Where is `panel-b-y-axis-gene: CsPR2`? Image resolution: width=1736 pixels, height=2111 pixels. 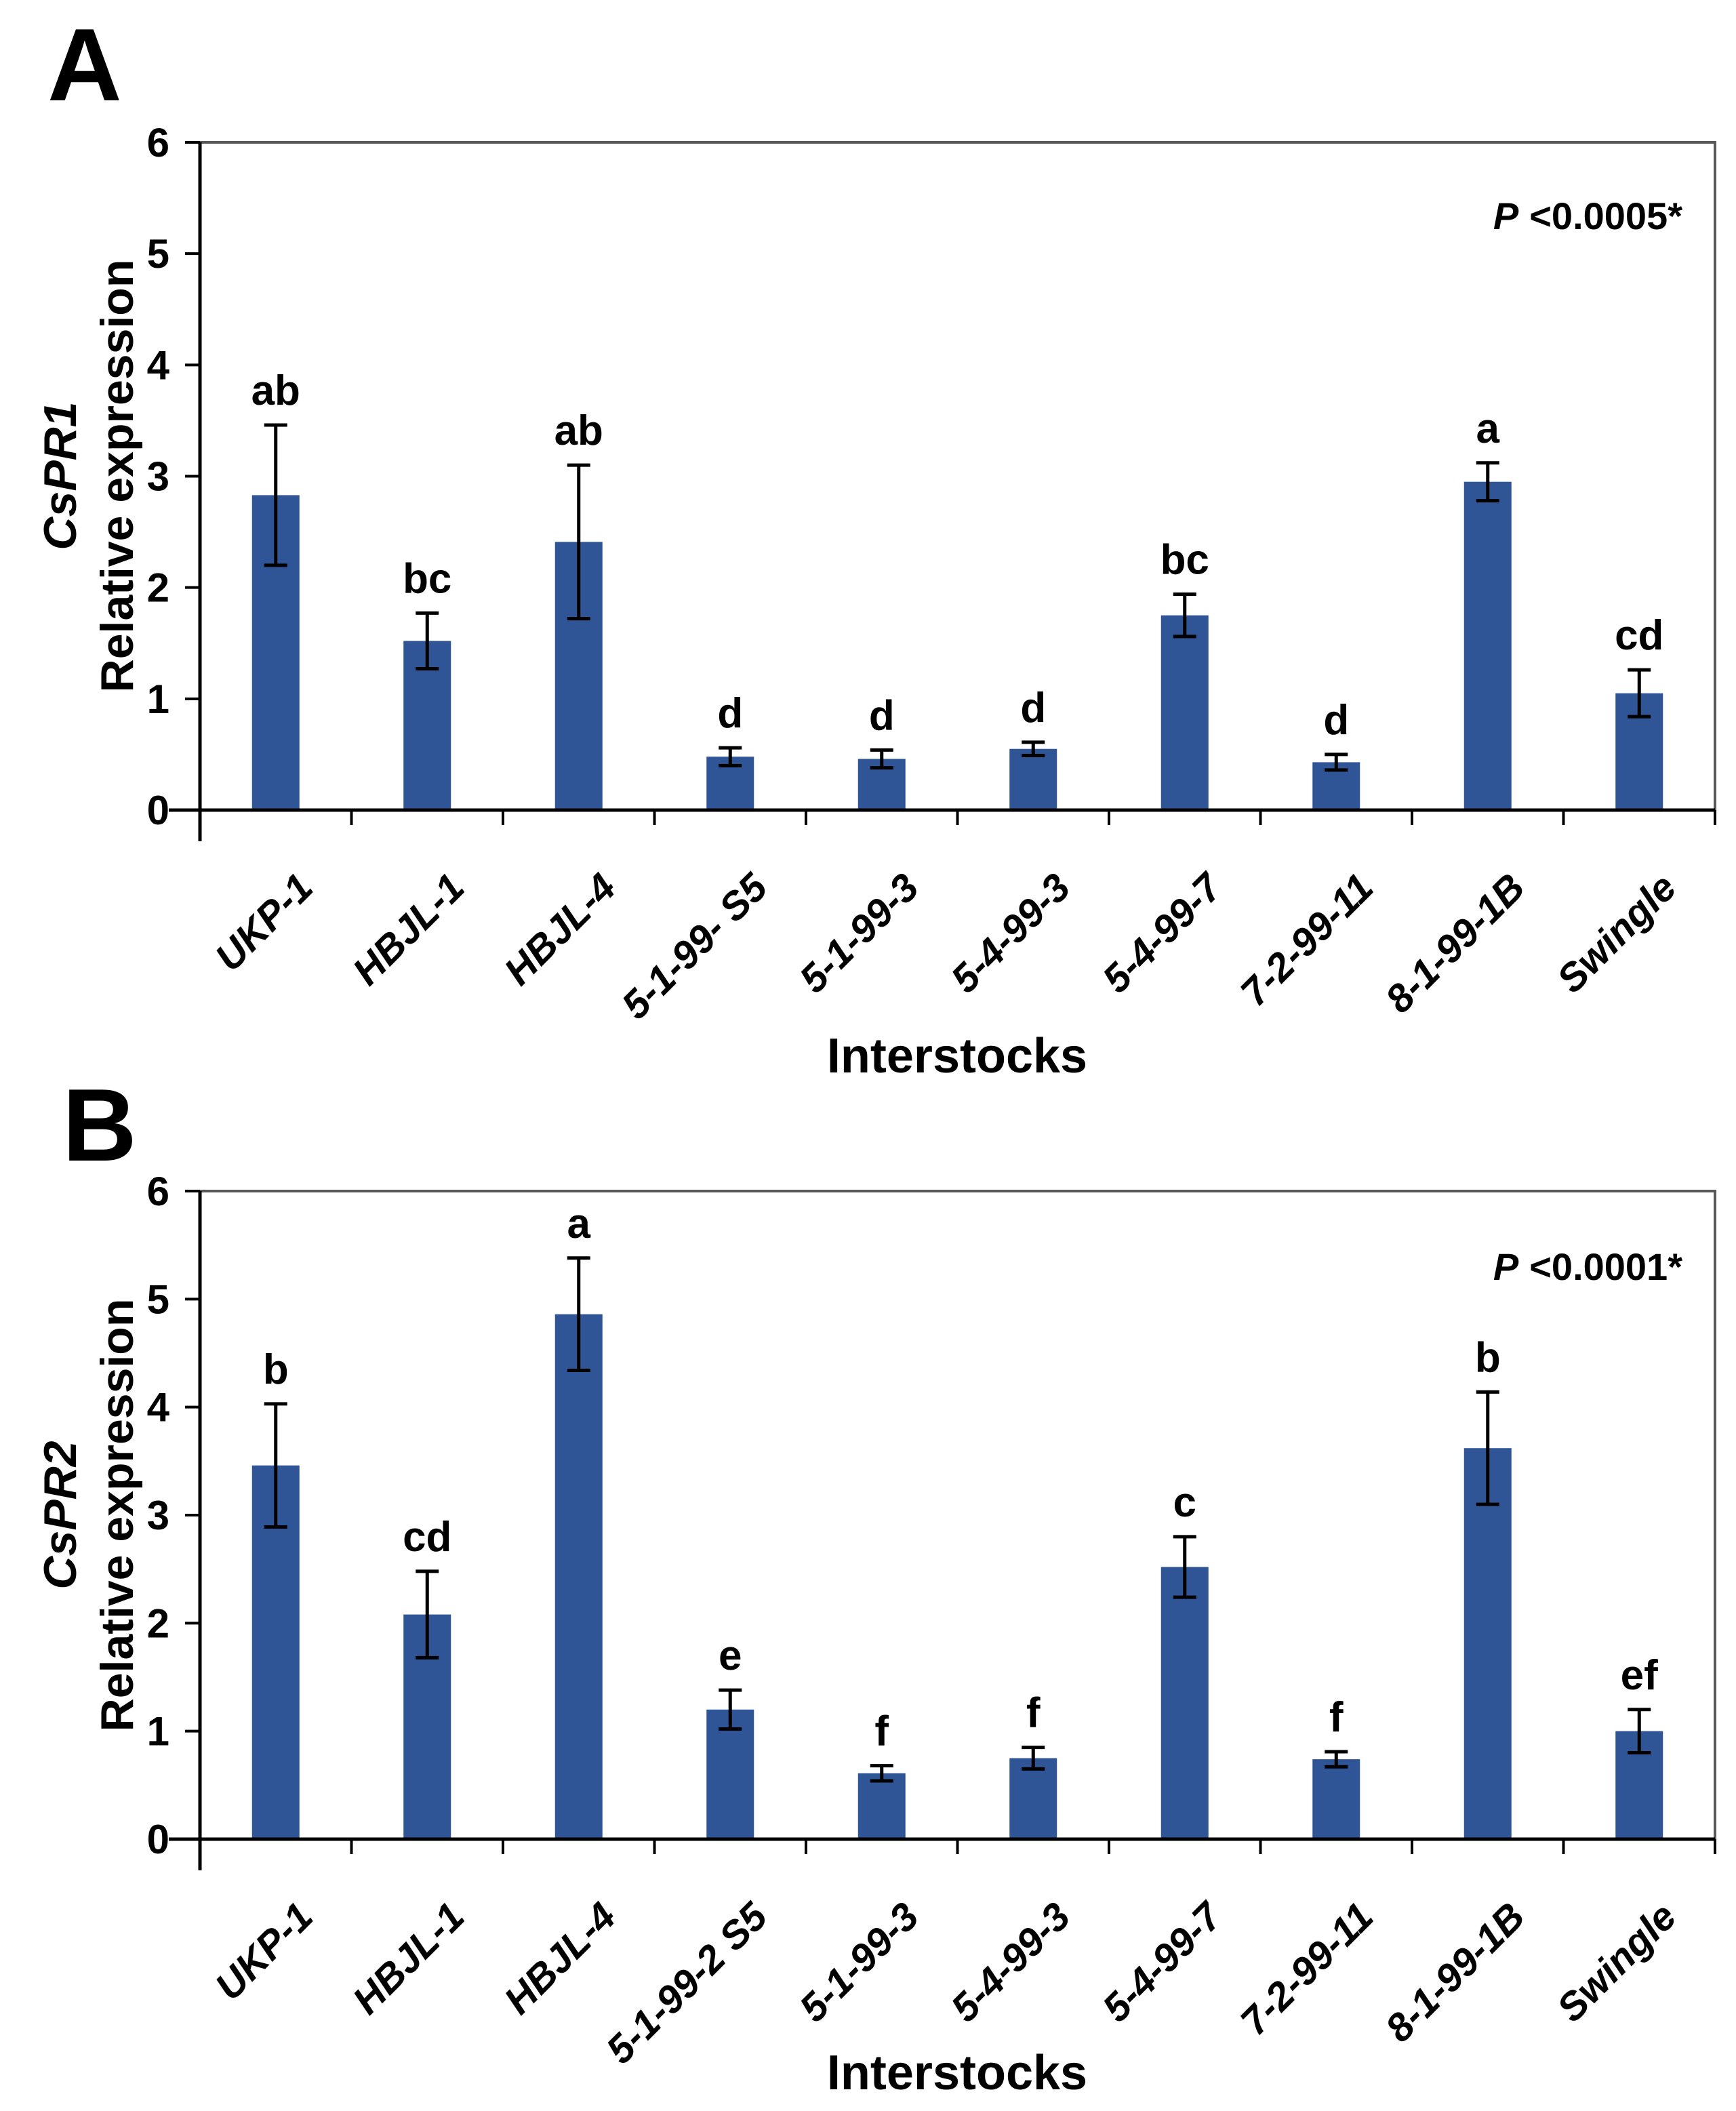
panel-b-y-axis-gene: CsPR2 is located at coordinates (61, 1515).